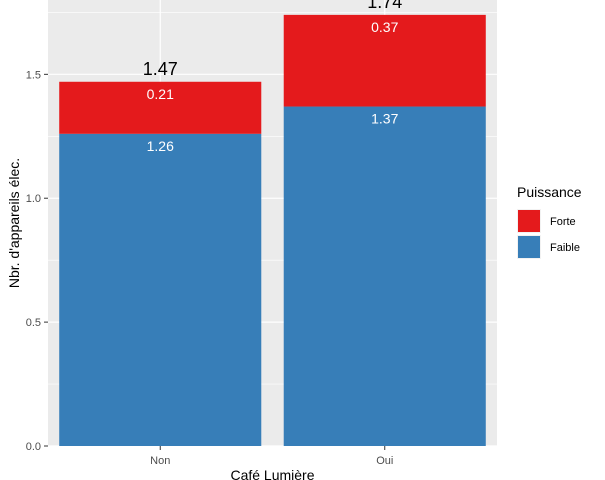 Image resolution: width=605 pixels, height=480 pixels. I want to click on x-axis-ticks: Non Oui, so click(271, 456).